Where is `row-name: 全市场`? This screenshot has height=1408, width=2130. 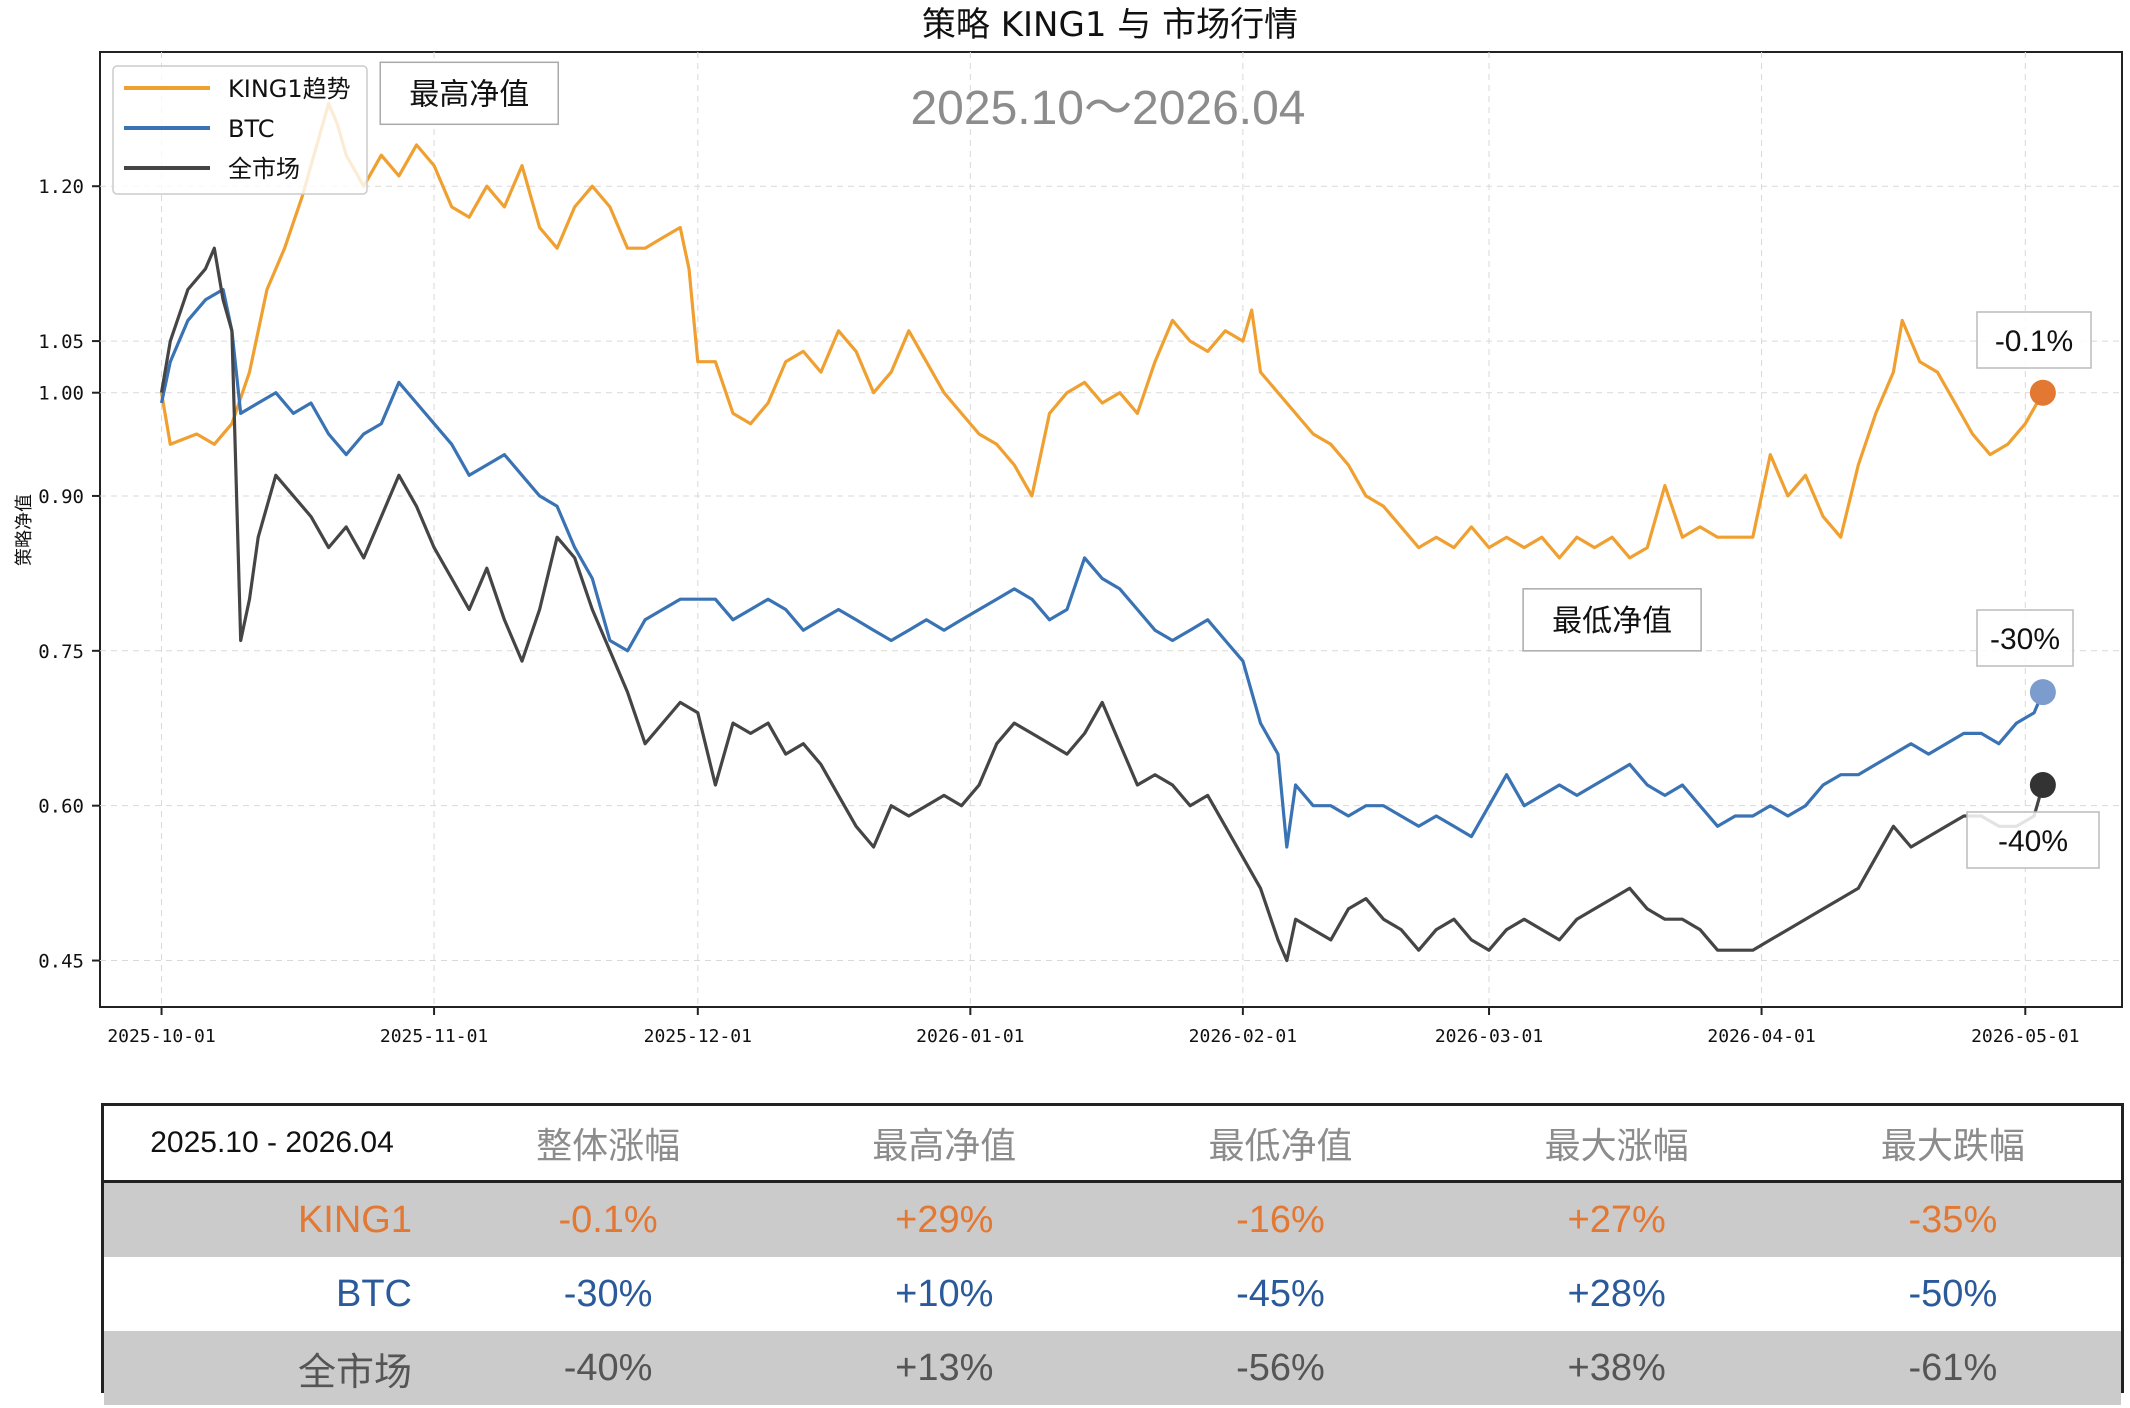
row-name: 全市场 is located at coordinates (272, 1368).